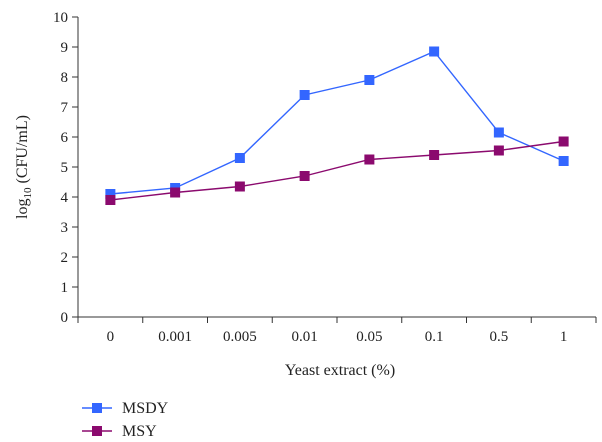 This screenshot has width=602, height=442. I want to click on legend-item-msdy: MSDY, so click(125, 408).